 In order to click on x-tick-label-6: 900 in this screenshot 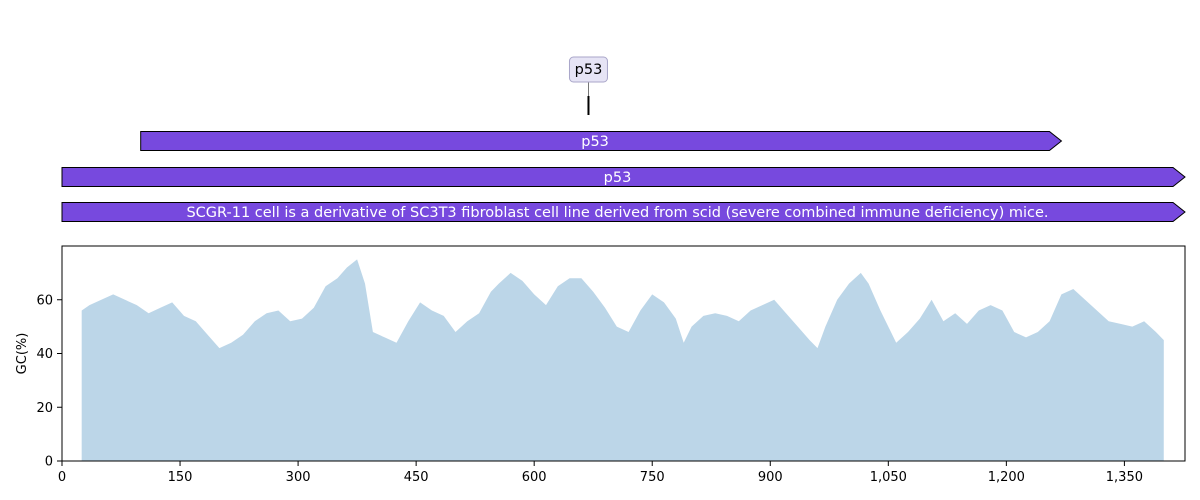, I will do `click(770, 477)`.